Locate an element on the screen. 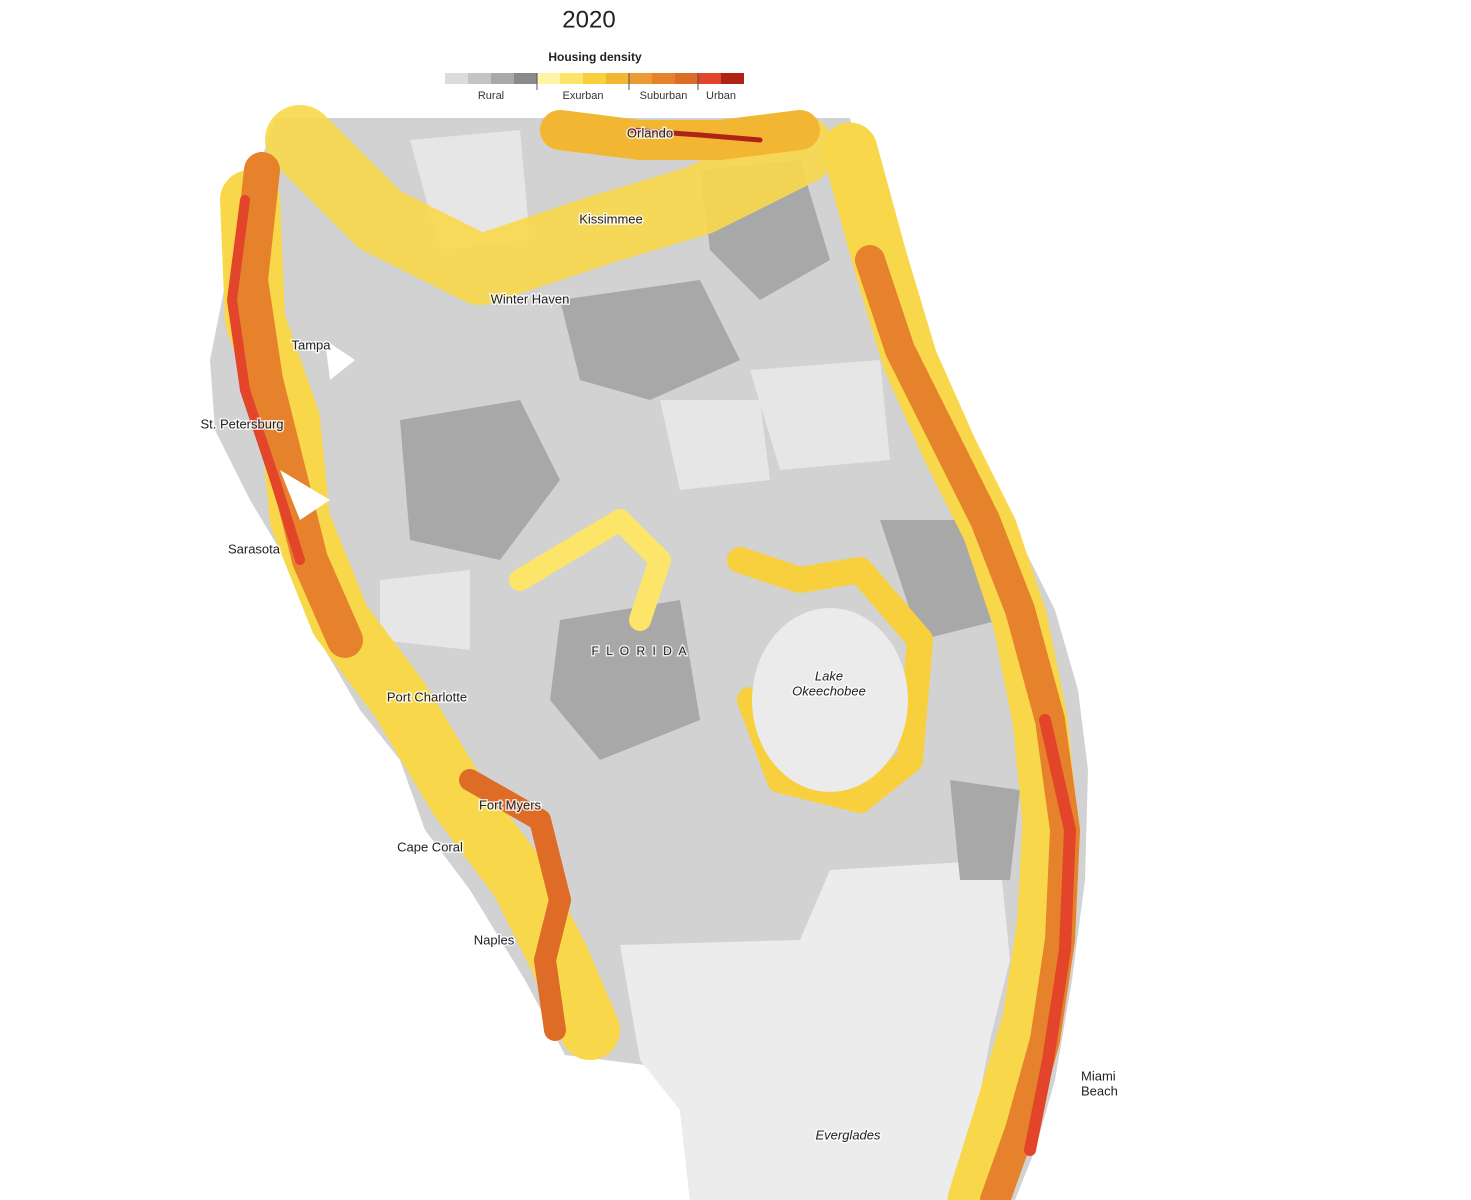 Image resolution: width=1471 pixels, height=1200 pixels. legend-label: Suburban is located at coordinates (664, 96).